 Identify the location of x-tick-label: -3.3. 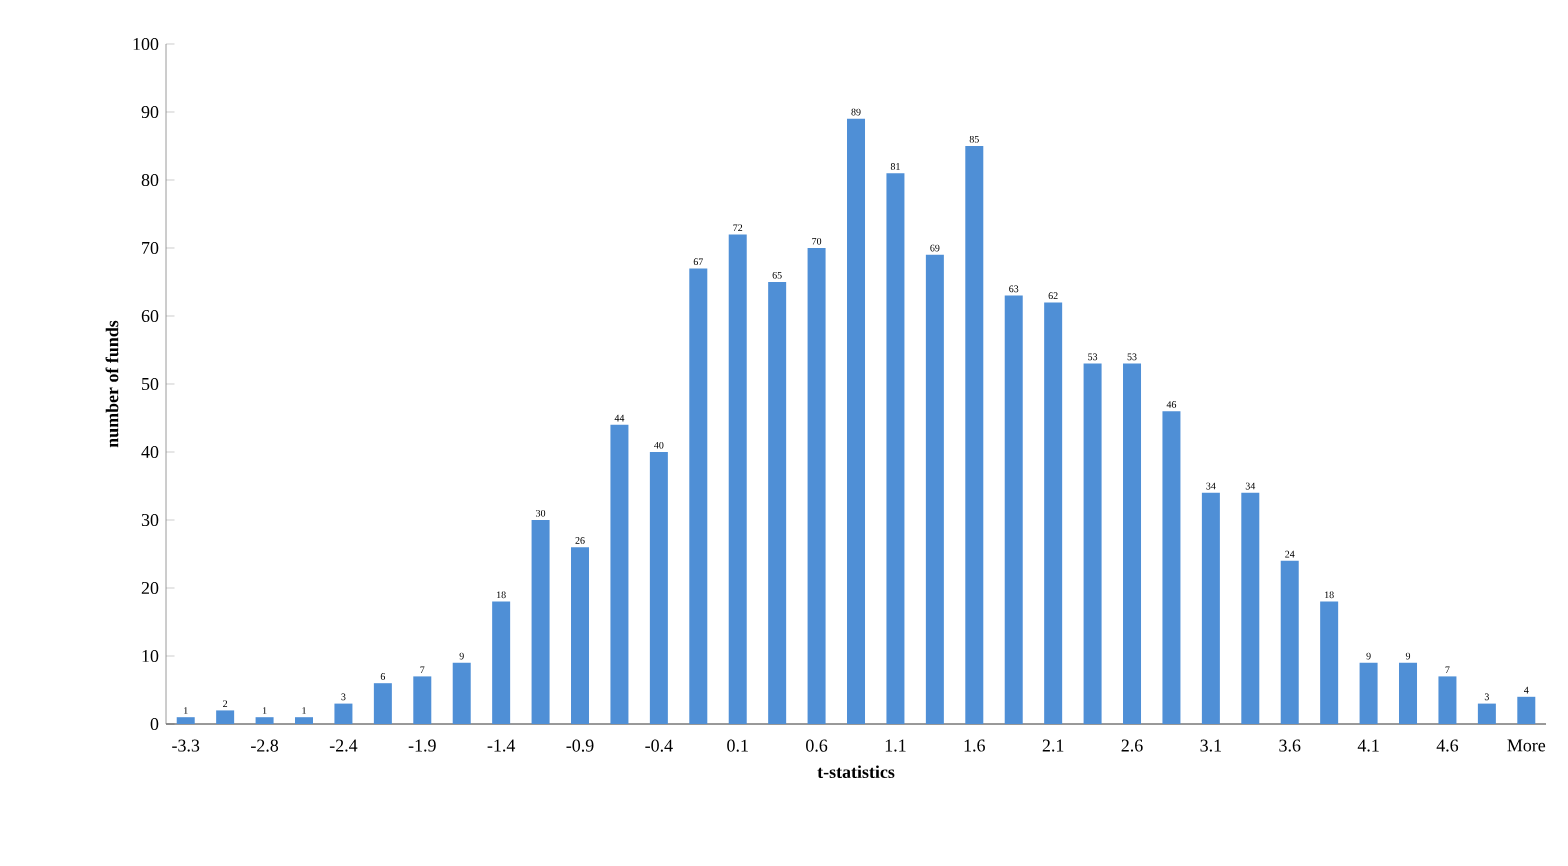
(186, 745).